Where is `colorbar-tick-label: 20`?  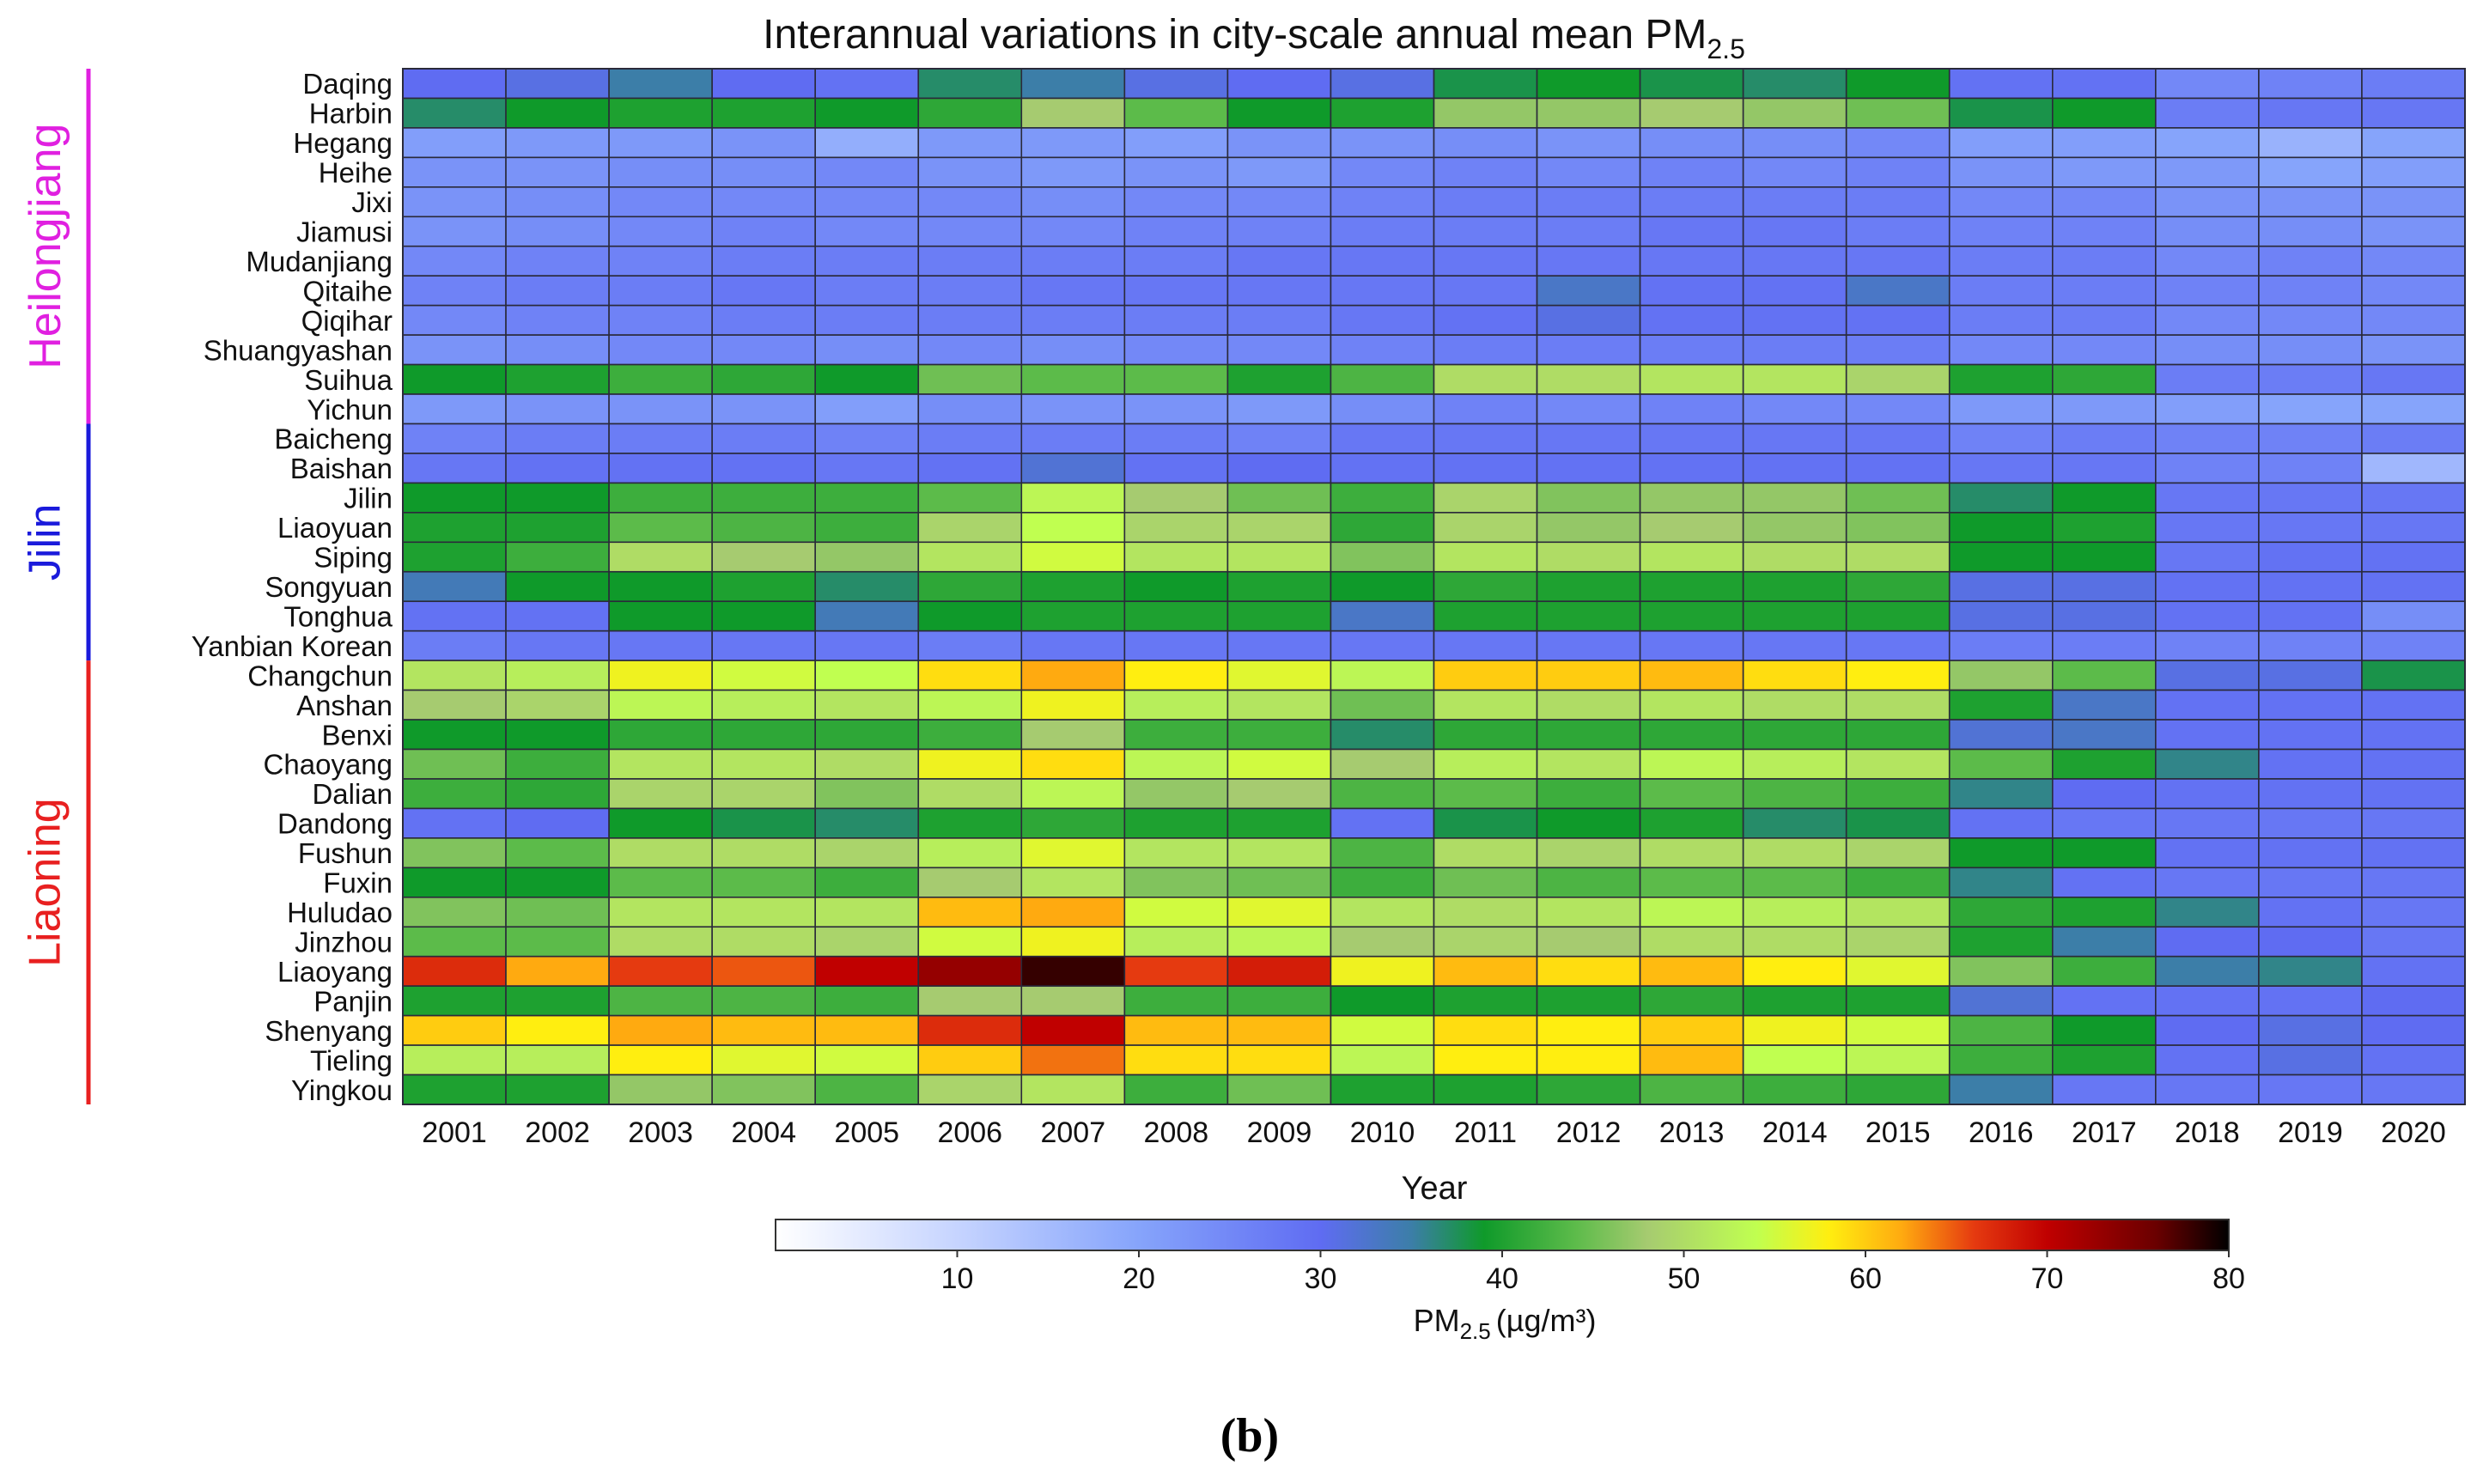 colorbar-tick-label: 20 is located at coordinates (1139, 1278).